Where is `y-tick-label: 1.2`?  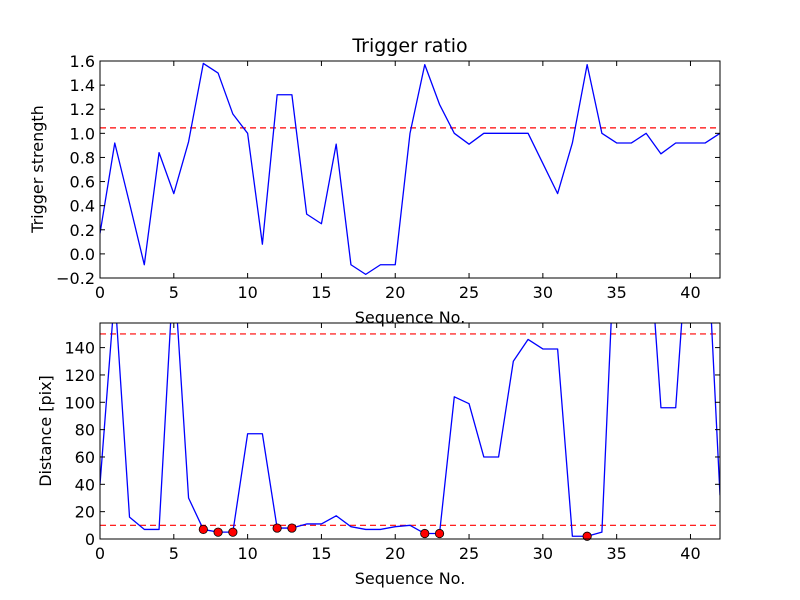 y-tick-label: 1.2 is located at coordinates (82, 109).